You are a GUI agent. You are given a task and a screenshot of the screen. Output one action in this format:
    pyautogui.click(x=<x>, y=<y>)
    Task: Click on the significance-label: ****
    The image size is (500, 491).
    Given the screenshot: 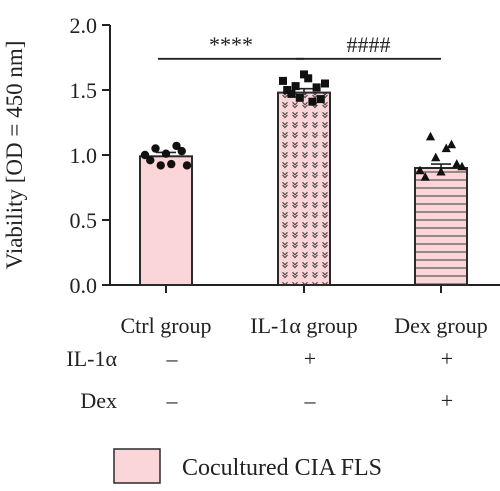 What is the action you would take?
    pyautogui.click(x=231, y=44)
    